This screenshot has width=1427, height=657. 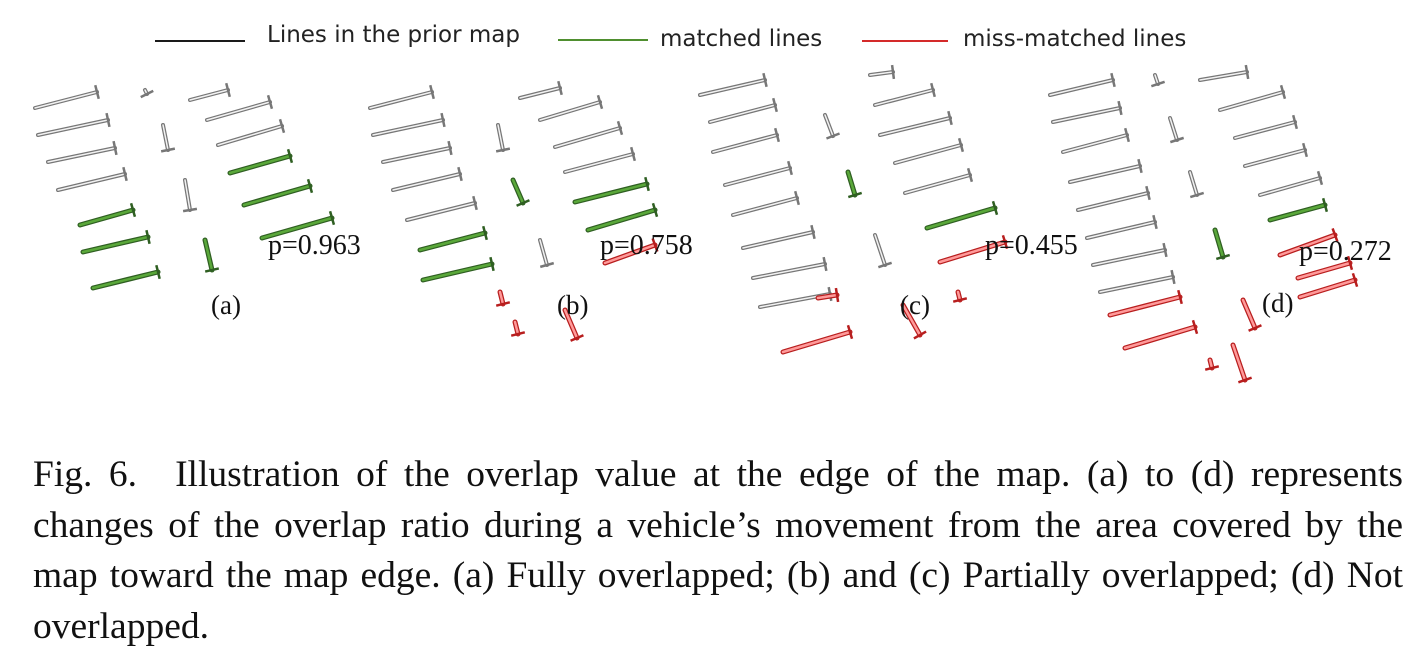 I want to click on legend-miss-swatch, so click(x=905, y=41).